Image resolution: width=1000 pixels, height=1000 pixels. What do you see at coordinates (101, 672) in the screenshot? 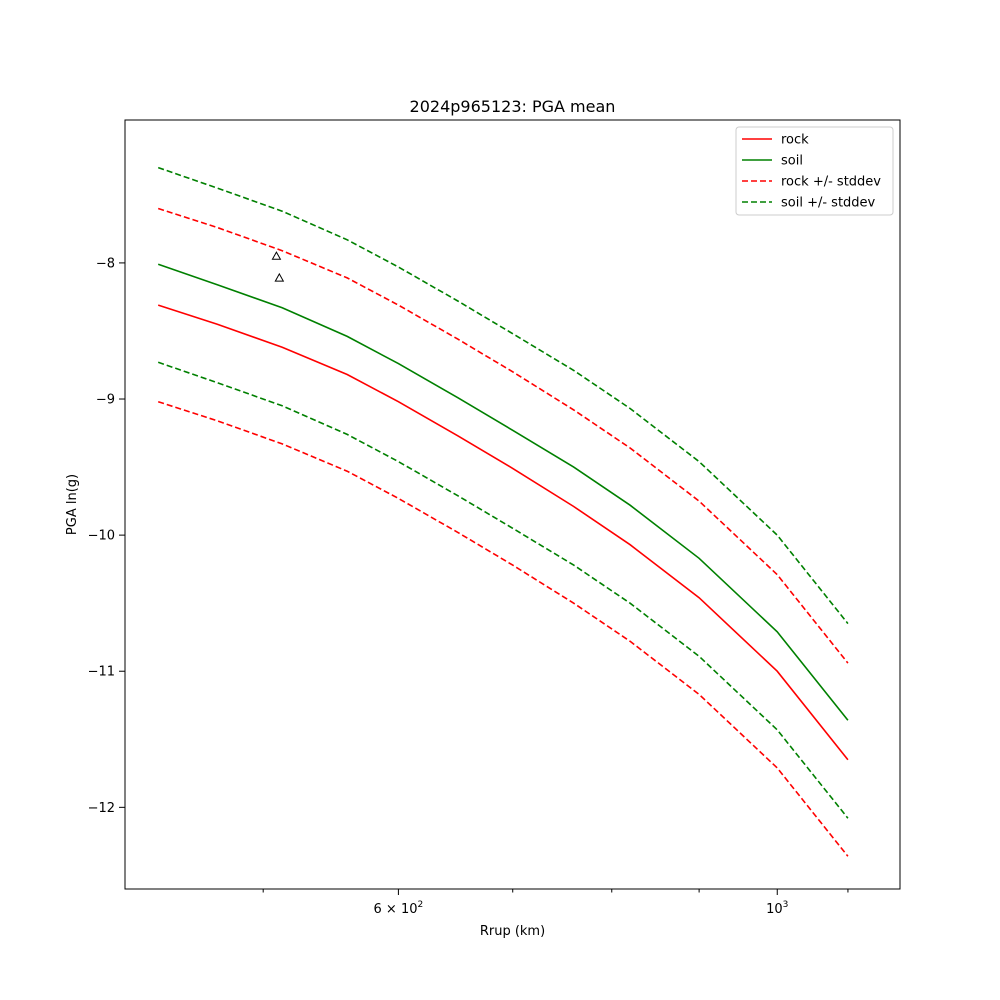
I see `y-tick-label: −11` at bounding box center [101, 672].